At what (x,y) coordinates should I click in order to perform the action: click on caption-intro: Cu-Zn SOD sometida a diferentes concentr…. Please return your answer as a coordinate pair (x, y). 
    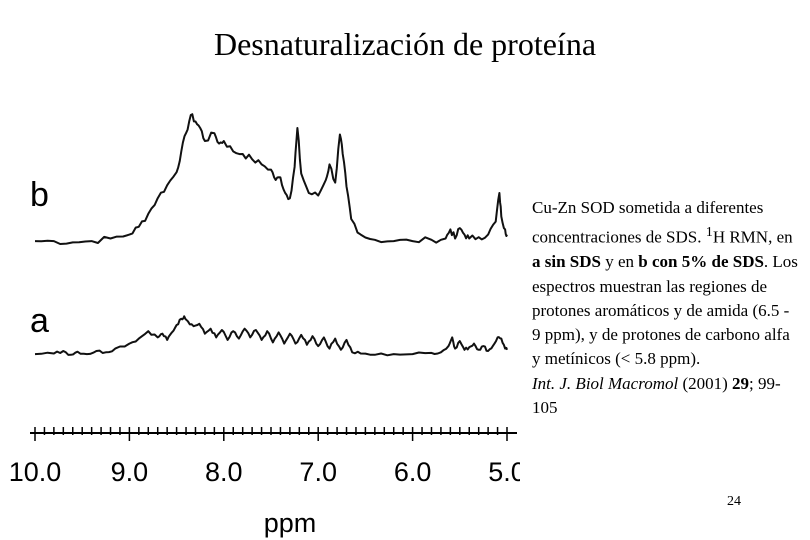
    Looking at the image, I should click on (648, 222).